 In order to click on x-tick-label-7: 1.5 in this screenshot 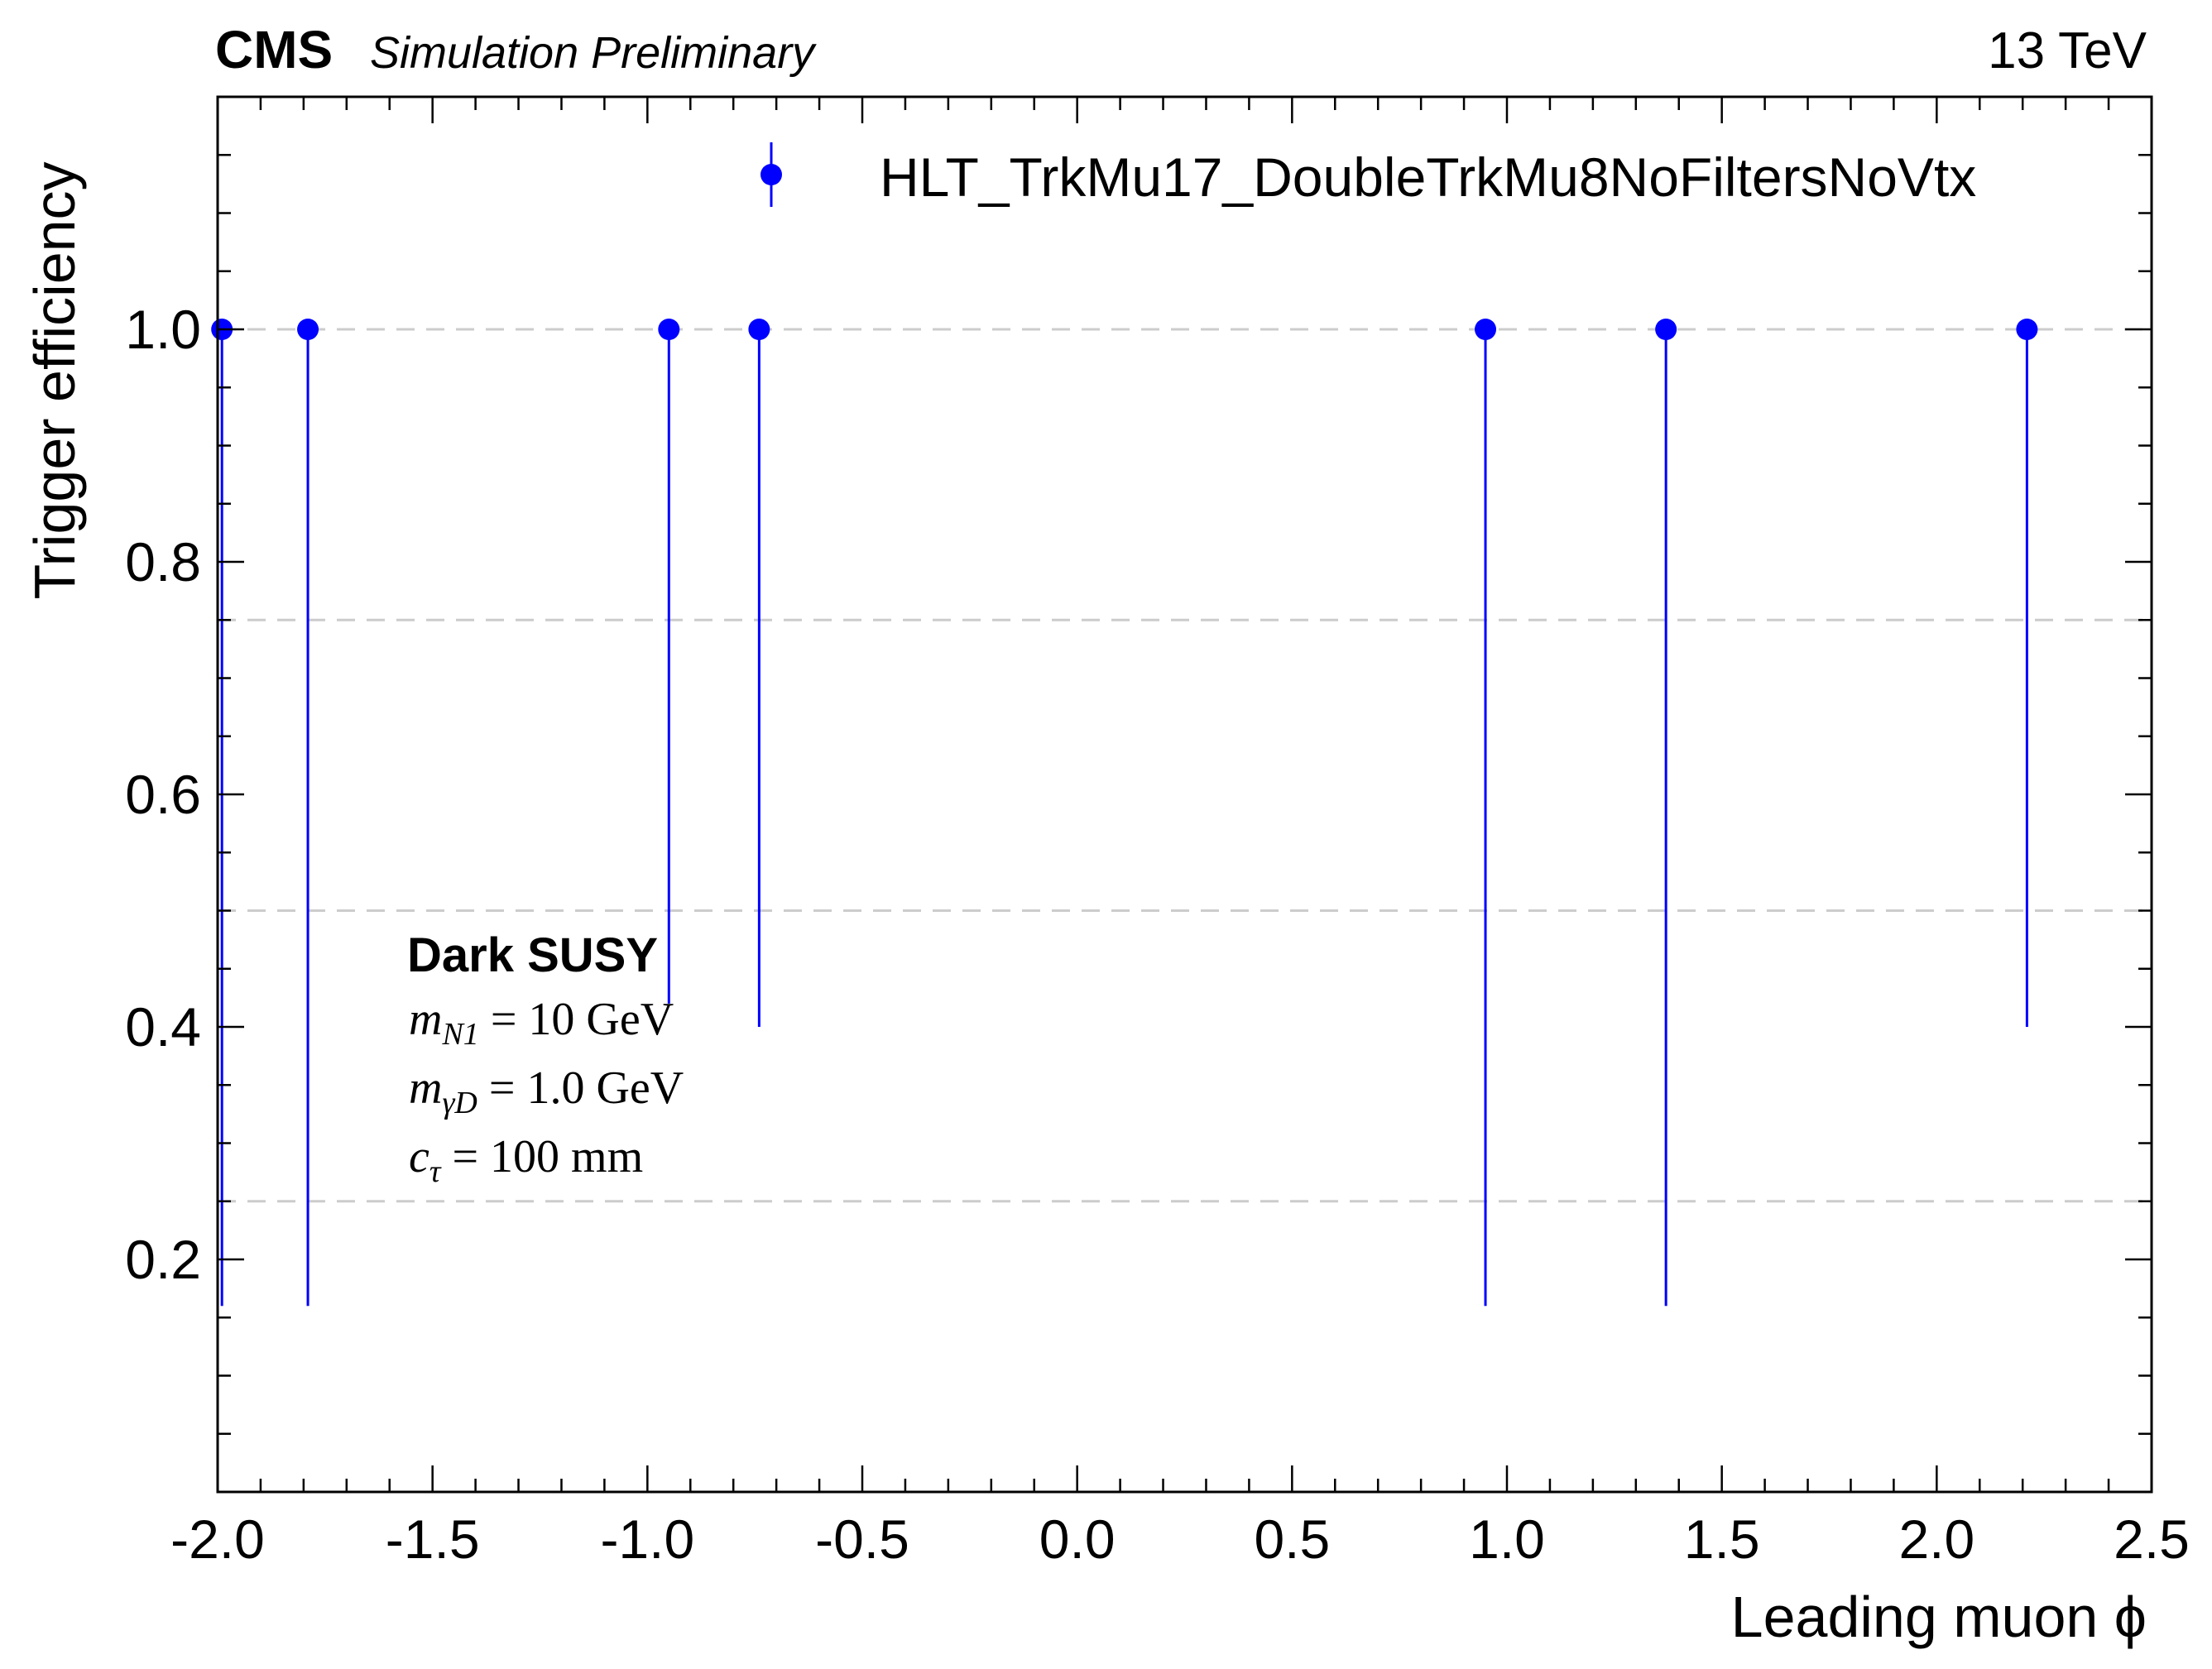, I will do `click(1722, 1539)`.